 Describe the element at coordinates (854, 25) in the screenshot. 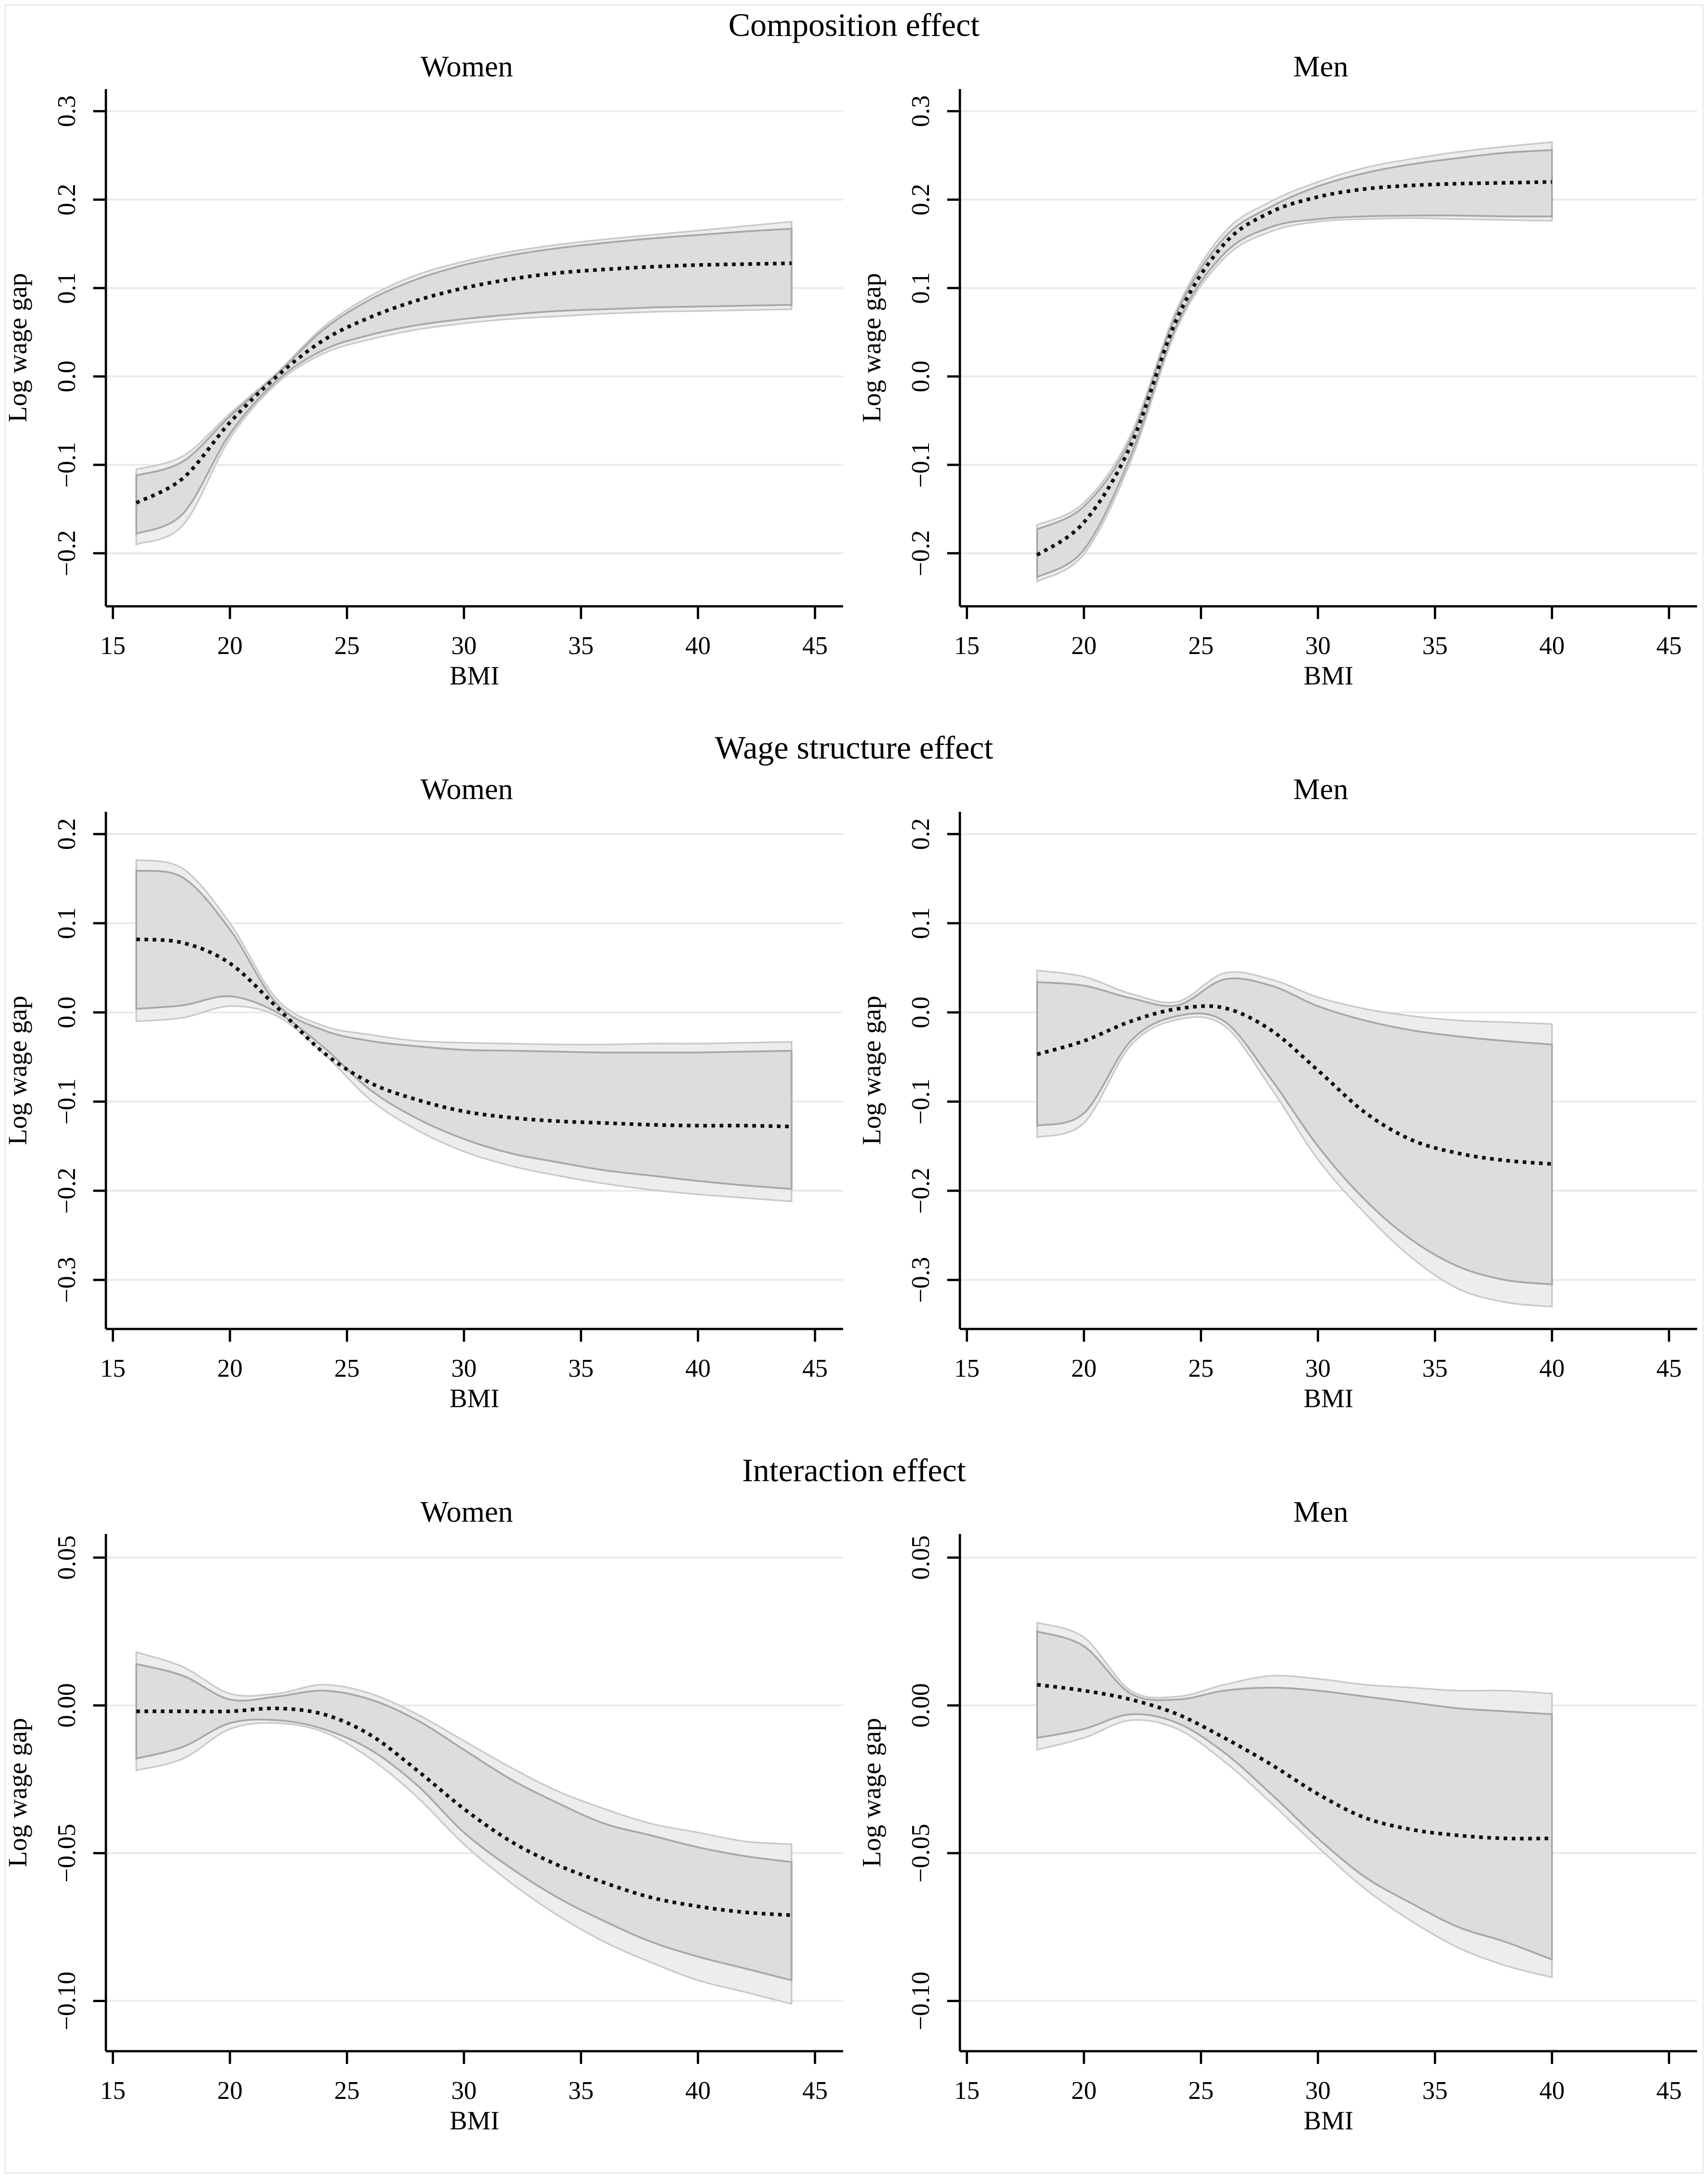

I see `row-title-composition: Composition effect` at that location.